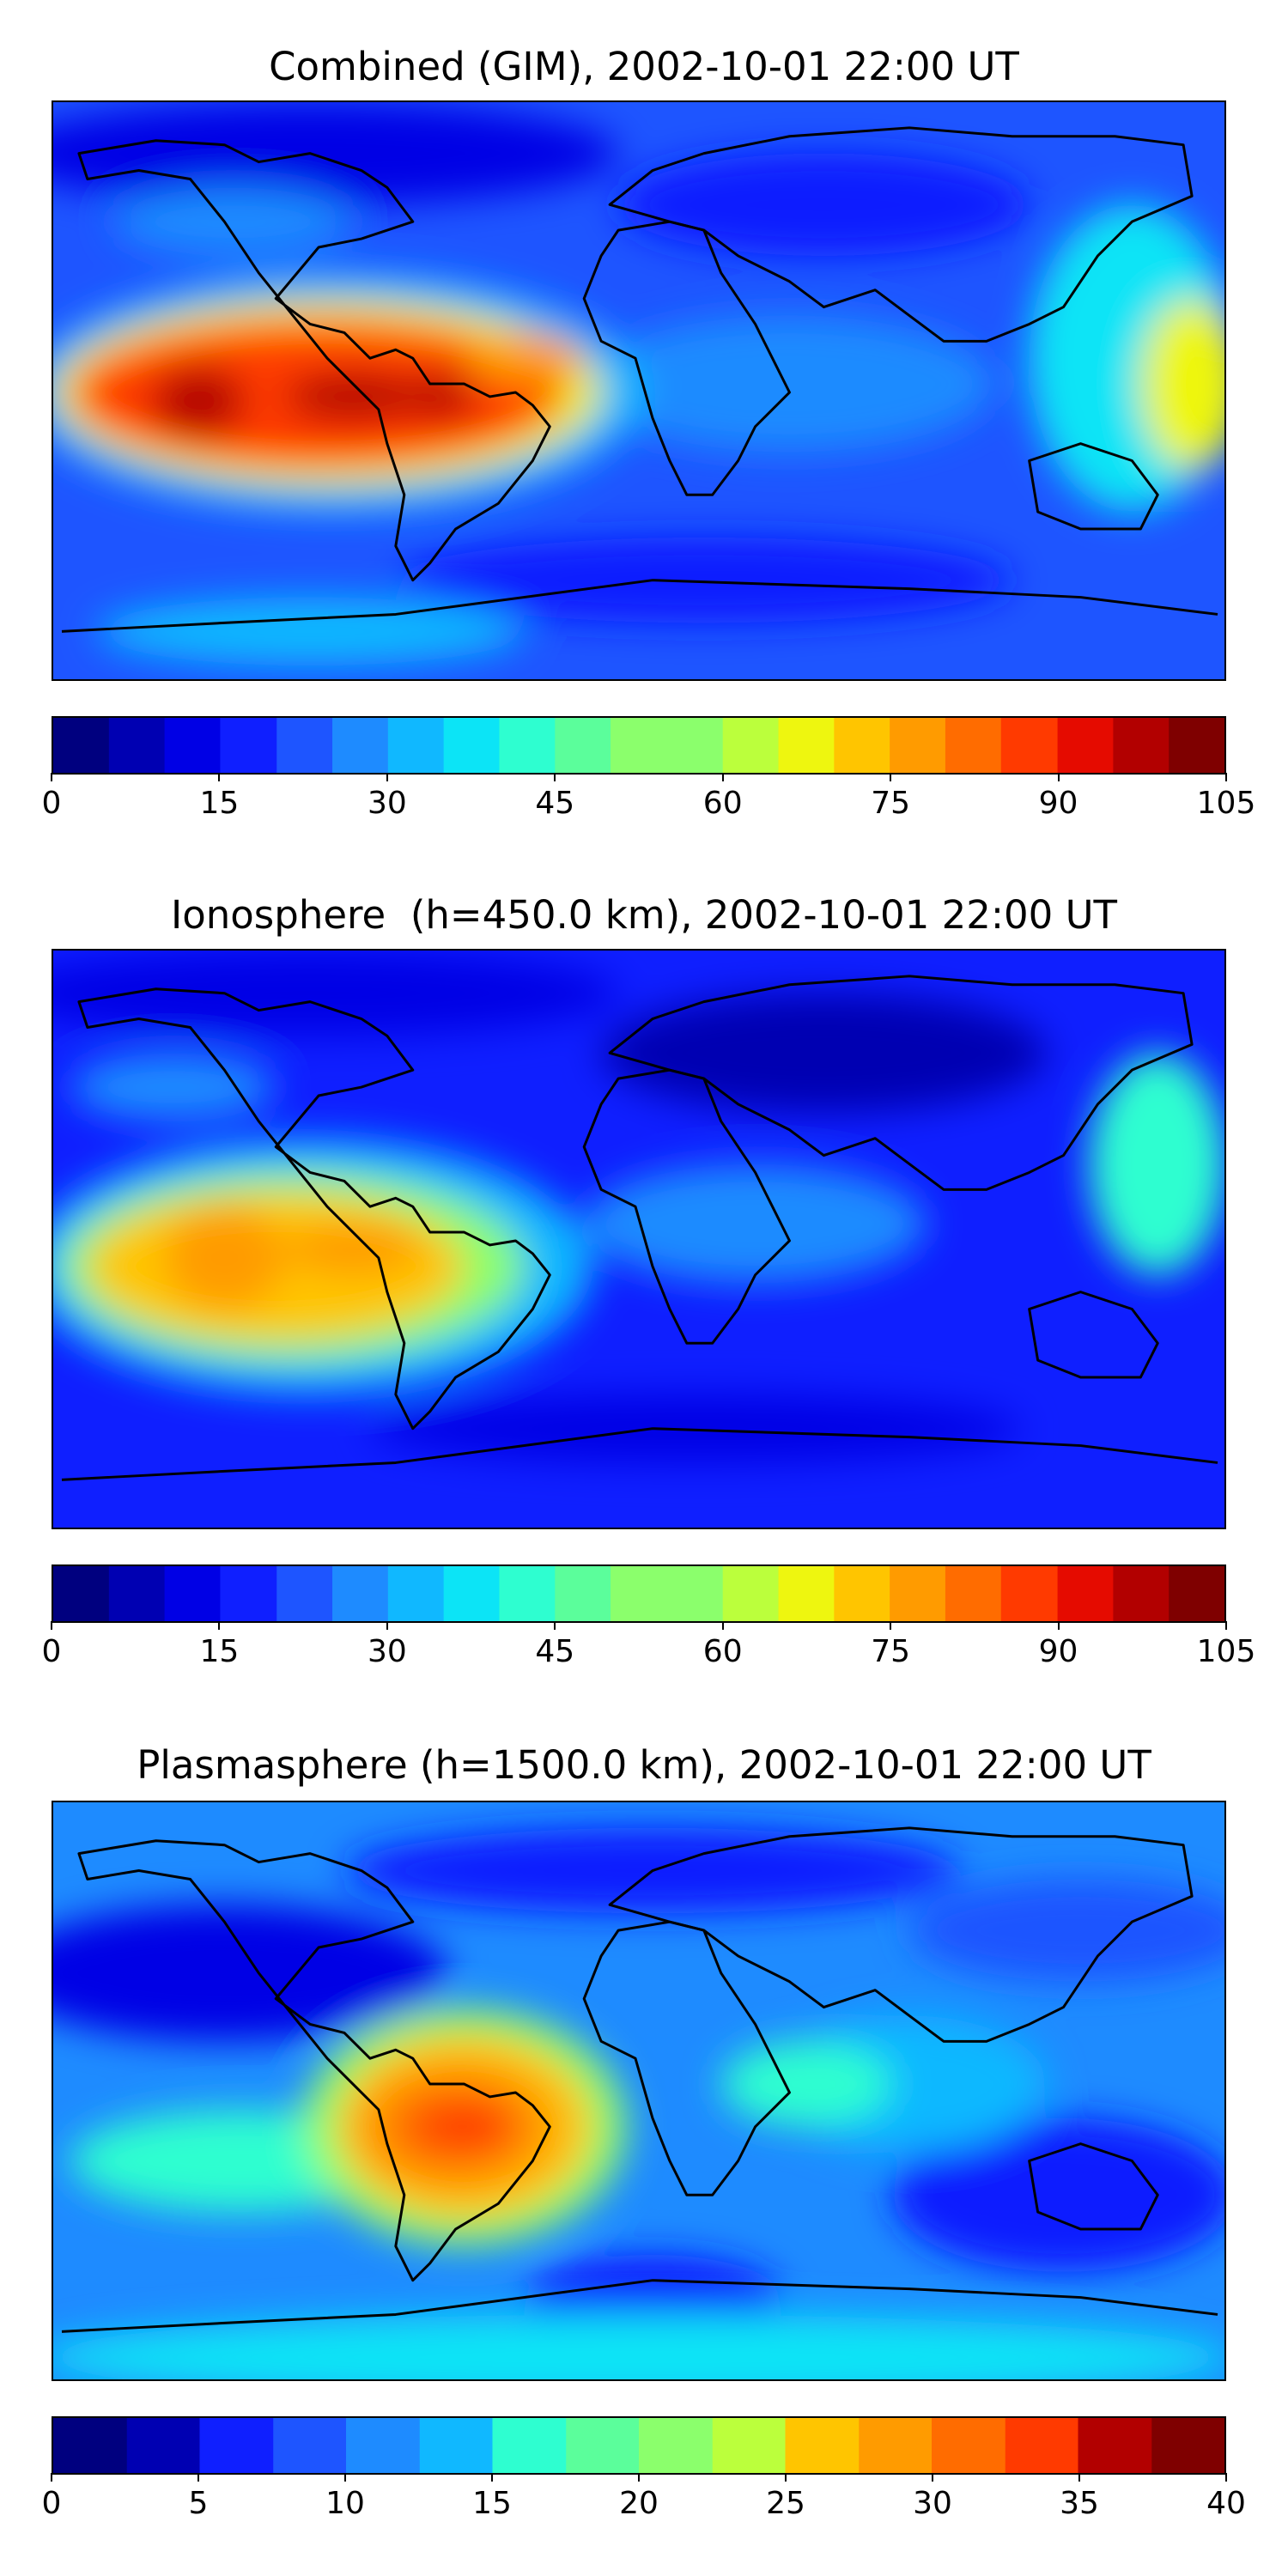  Describe the element at coordinates (1079, 2503) in the screenshot. I see `tick-label: 35` at that location.